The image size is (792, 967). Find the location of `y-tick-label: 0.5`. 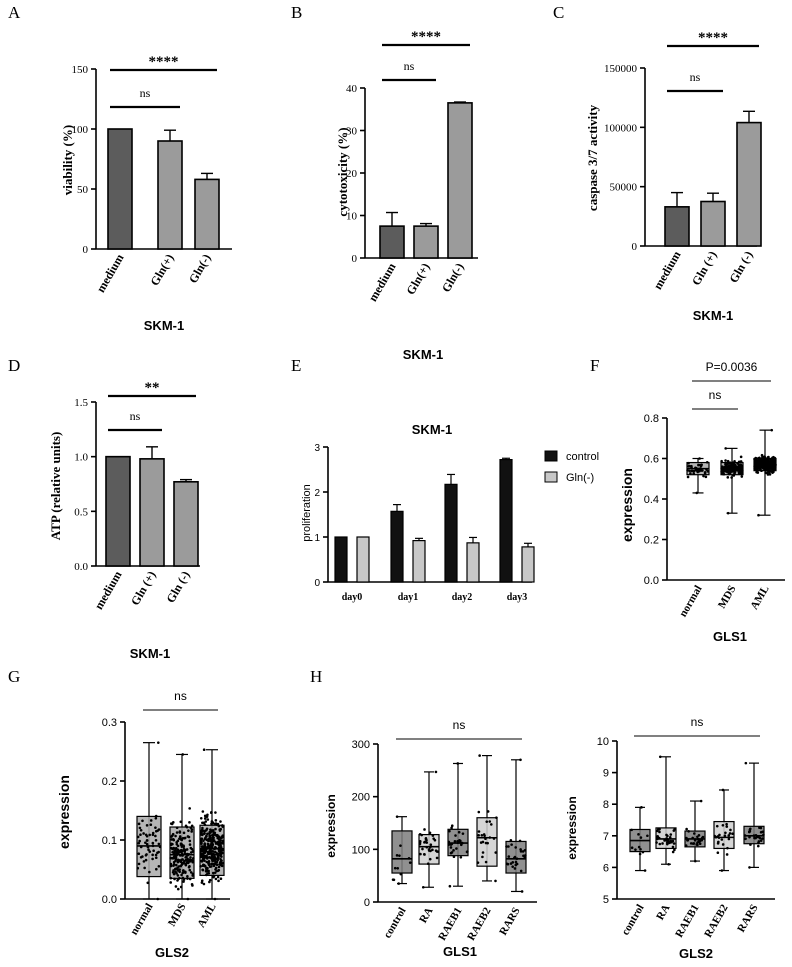

y-tick-label: 0.5 is located at coordinates (81, 512).